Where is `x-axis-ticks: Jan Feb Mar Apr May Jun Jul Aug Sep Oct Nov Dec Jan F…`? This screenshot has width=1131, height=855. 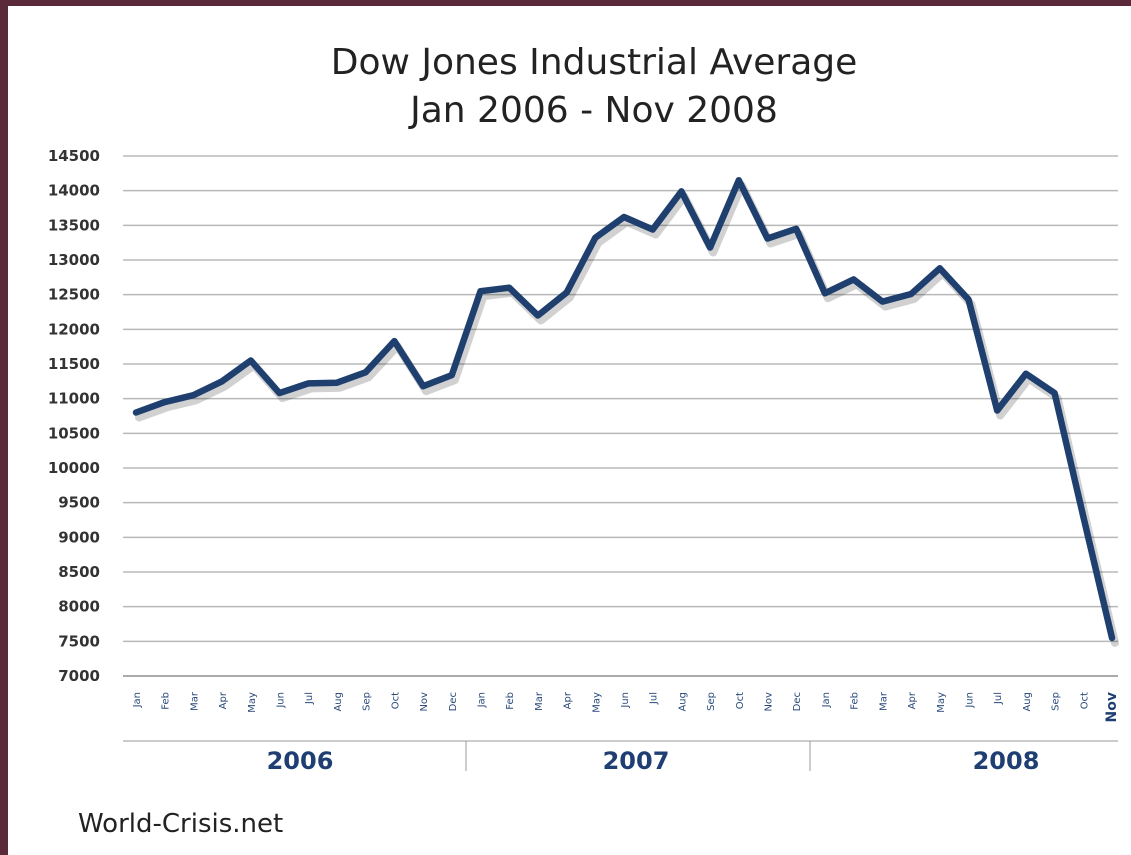
x-axis-ticks: Jan Feb Mar Apr May Jun Jul Aug Sep Oct Nov Dec Jan F… is located at coordinates (626, 706).